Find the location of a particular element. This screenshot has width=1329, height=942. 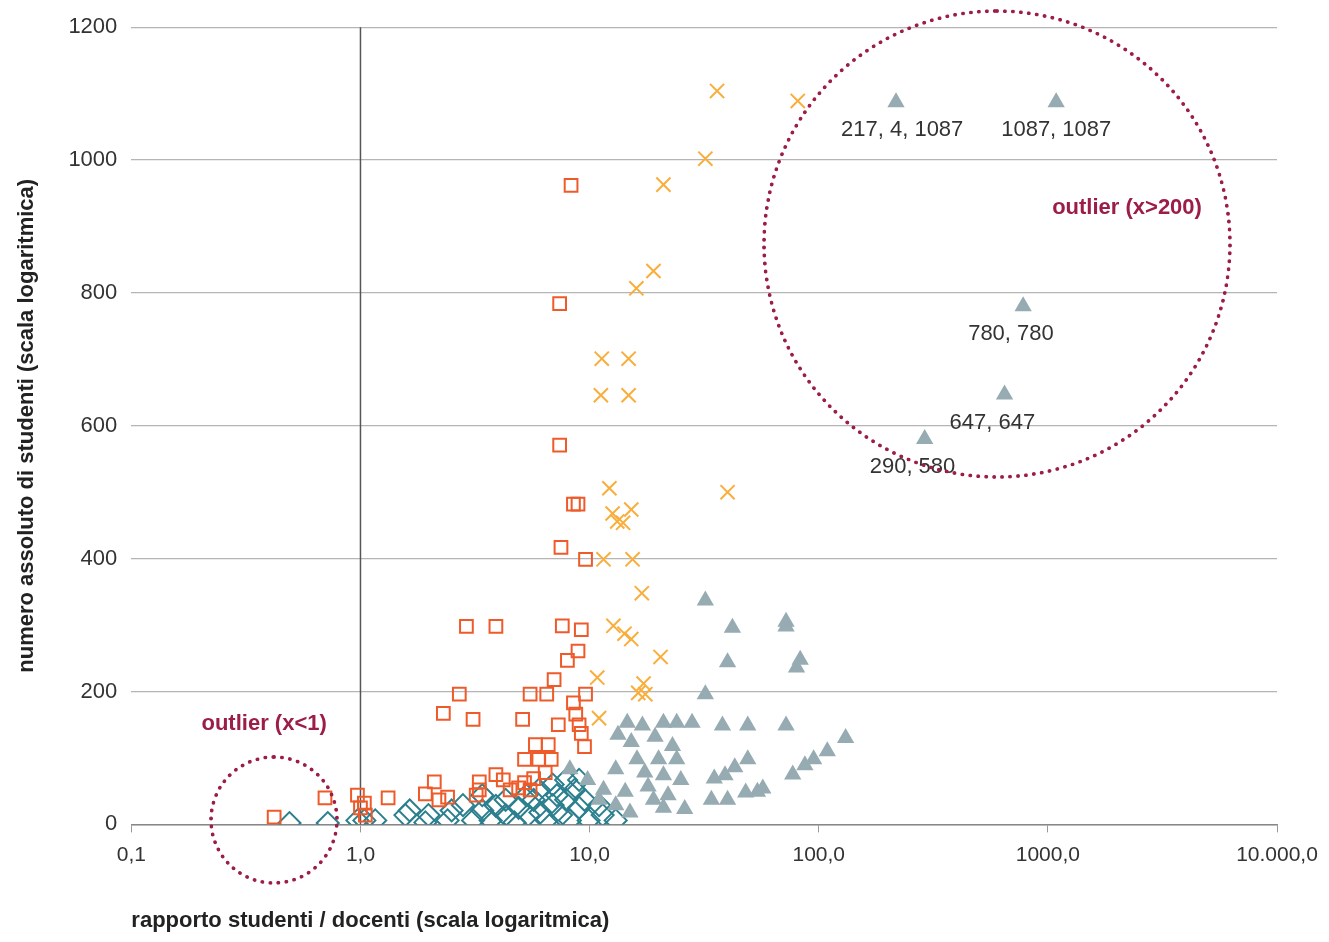

y-tick-label: 200 is located at coordinates (99, 690).